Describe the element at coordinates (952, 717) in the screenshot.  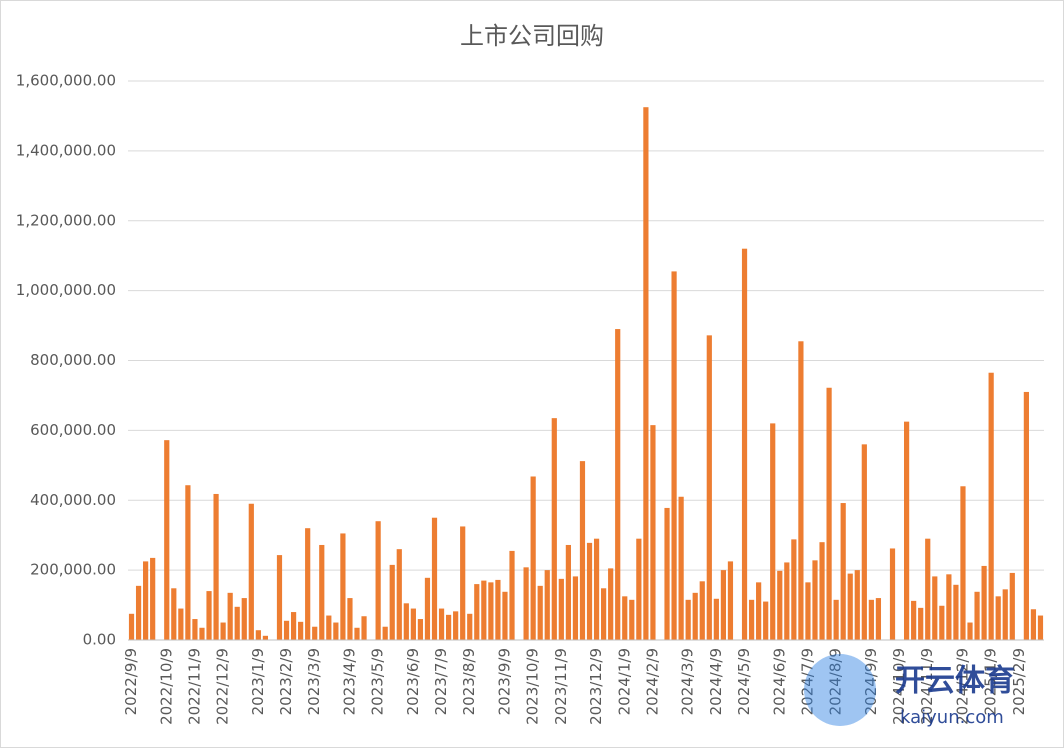
I see `watermark-site: kaiyun.com` at that location.